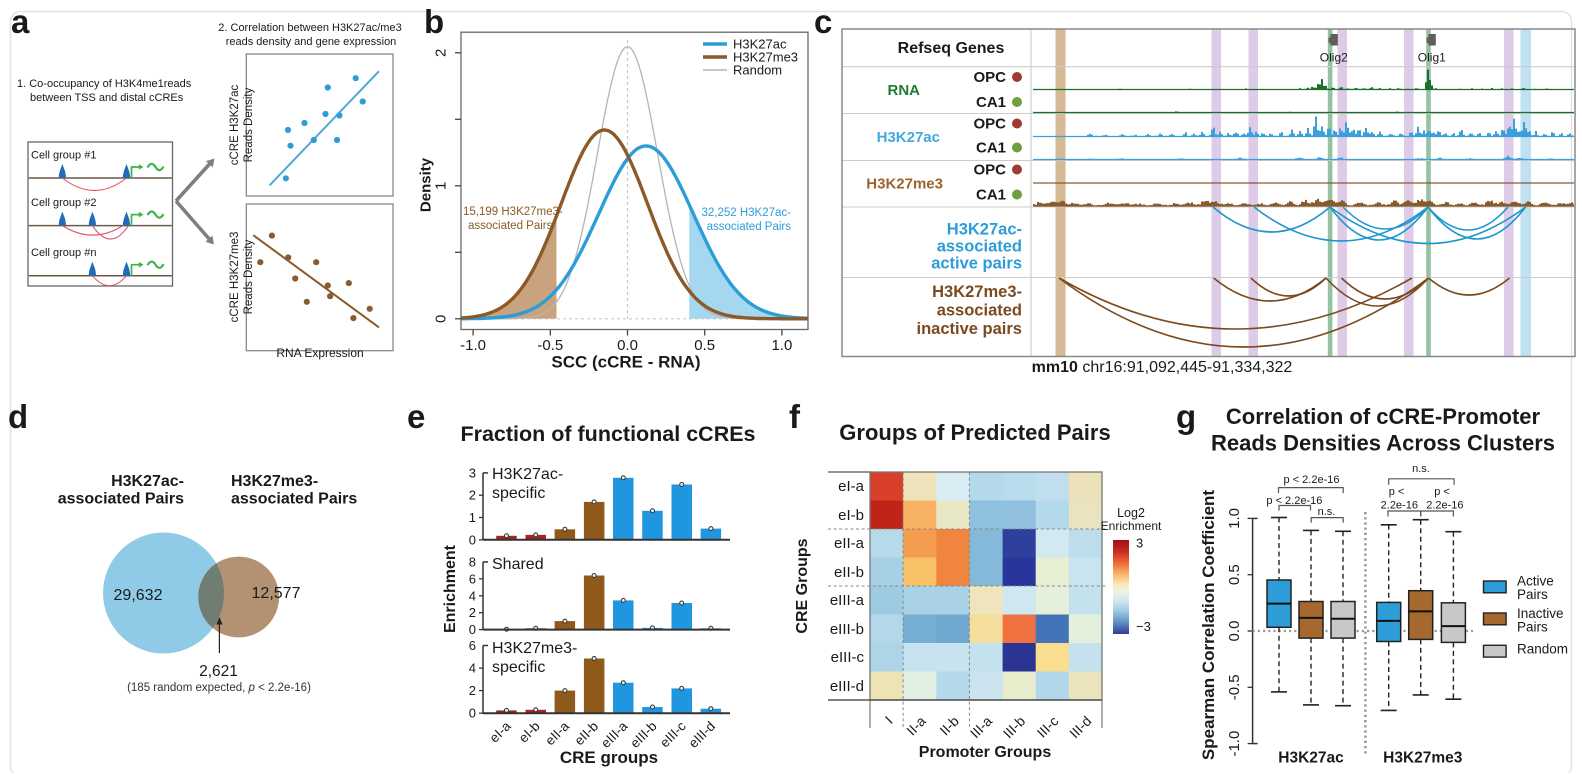 This screenshot has width=1582, height=778. Describe the element at coordinates (1442, 492) in the screenshot. I see `svg-text: p <` at that location.